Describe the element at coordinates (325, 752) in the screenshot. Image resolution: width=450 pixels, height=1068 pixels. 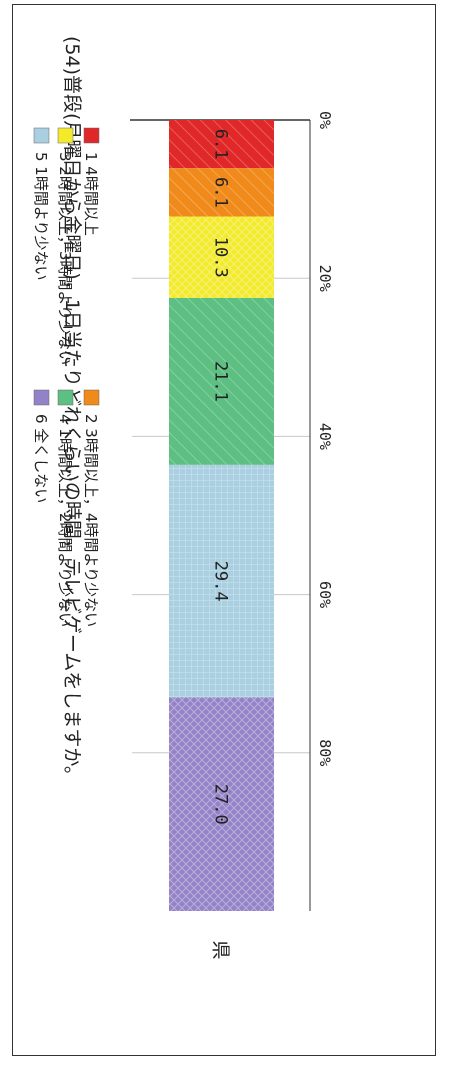
I see `x-tick-label: 80%` at that location.